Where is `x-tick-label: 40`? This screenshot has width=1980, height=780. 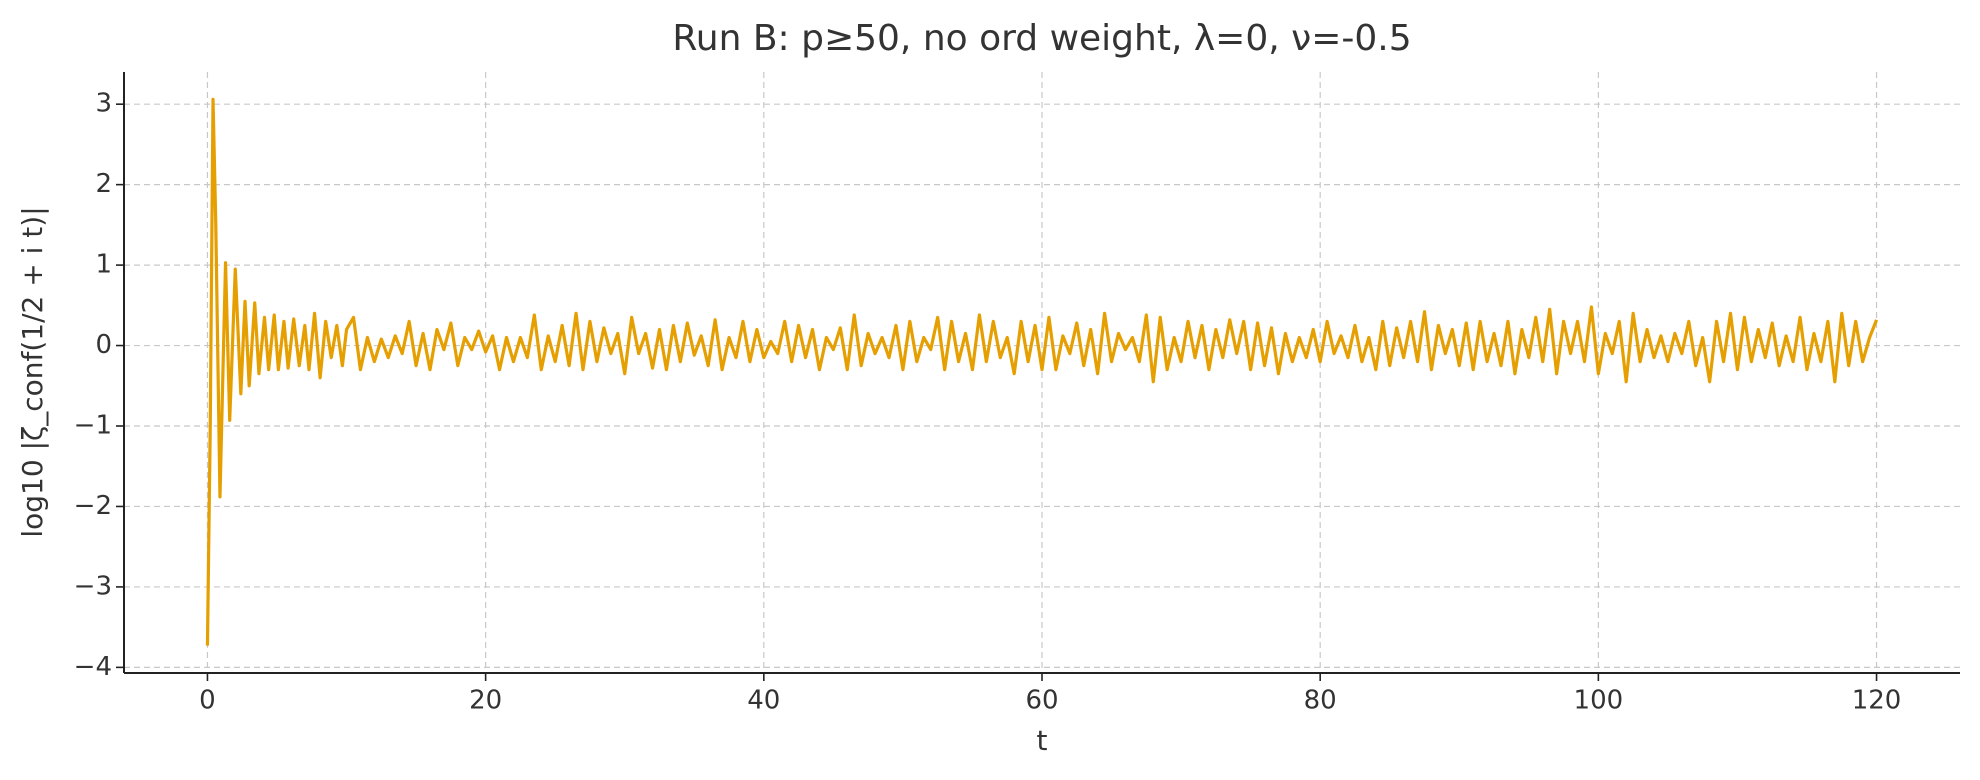
x-tick-label: 40 is located at coordinates (763, 701).